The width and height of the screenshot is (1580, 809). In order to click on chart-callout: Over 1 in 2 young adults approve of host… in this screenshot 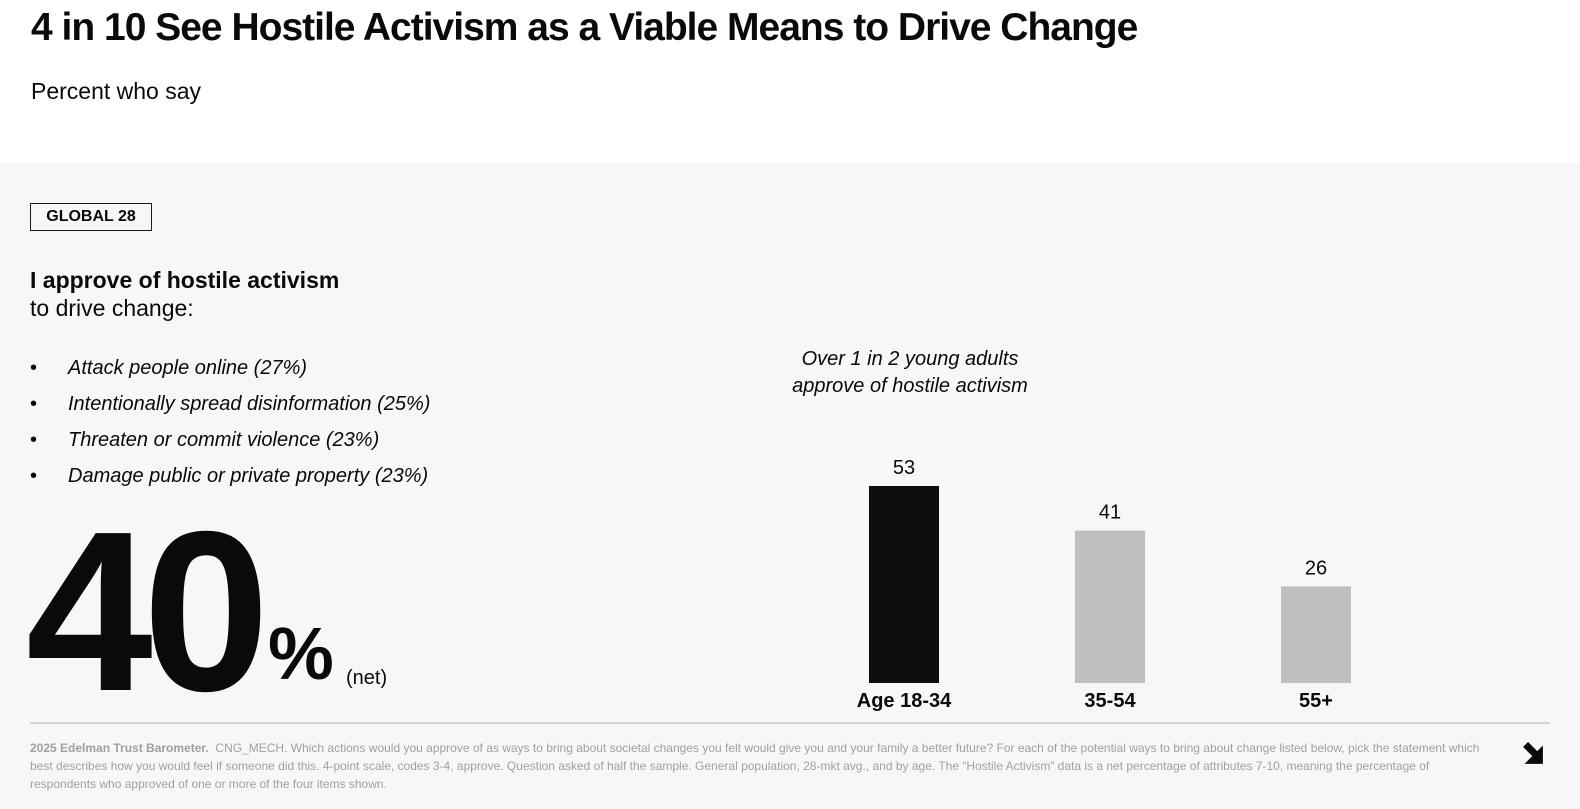, I will do `click(910, 373)`.